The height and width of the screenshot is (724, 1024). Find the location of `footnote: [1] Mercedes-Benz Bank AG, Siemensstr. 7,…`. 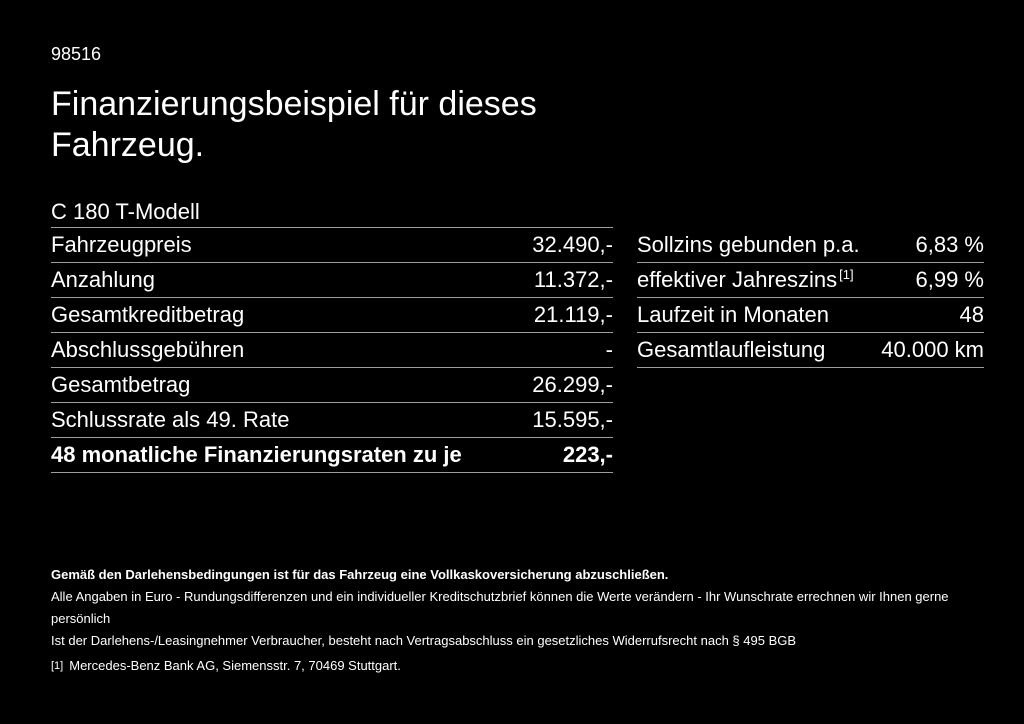

footnote: [1] Mercedes-Benz Bank AG, Siemensstr. 7,… is located at coordinates (521, 666).